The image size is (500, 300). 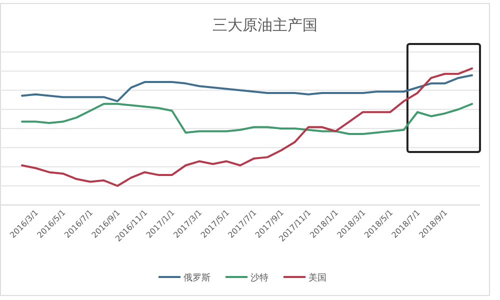 What do you see at coordinates (197, 278) in the screenshot?
I see `legend-label: 俄罗斯` at bounding box center [197, 278].